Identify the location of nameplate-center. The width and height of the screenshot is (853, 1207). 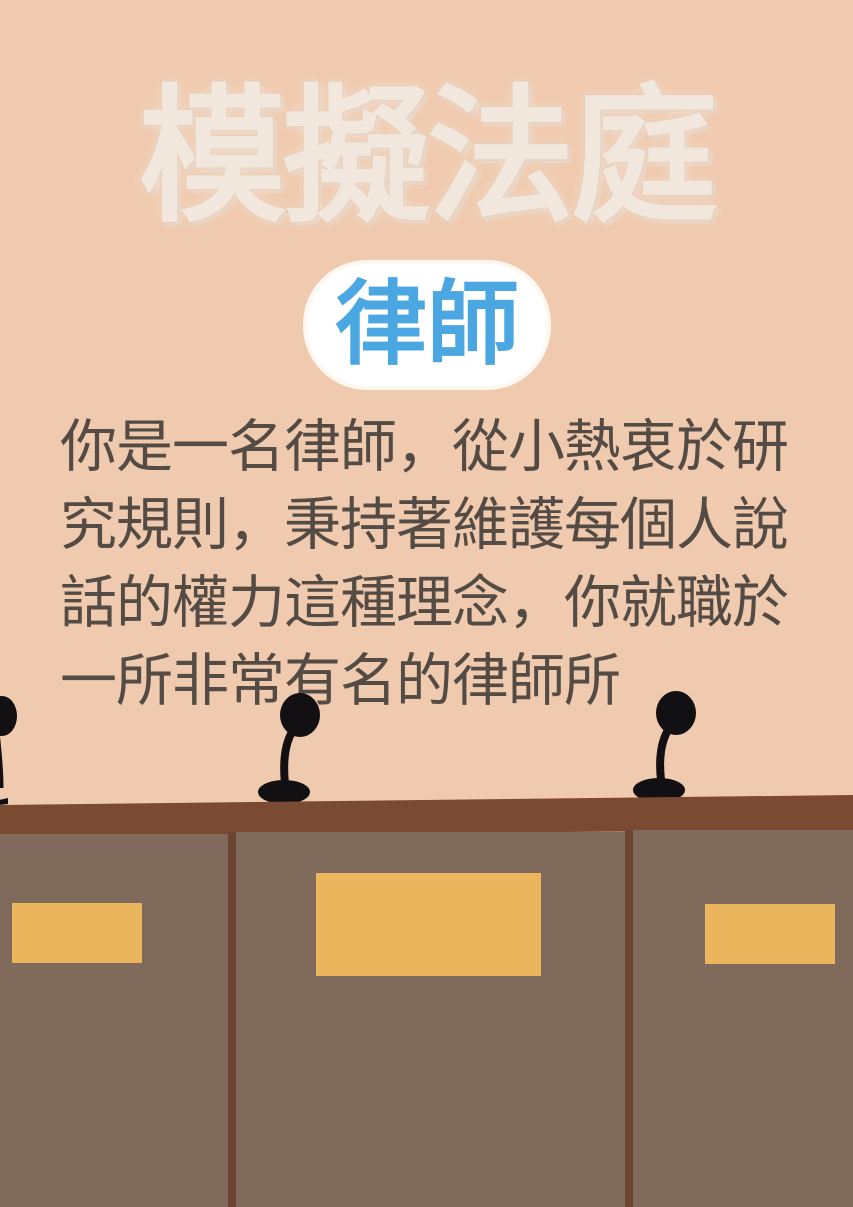
(428, 924).